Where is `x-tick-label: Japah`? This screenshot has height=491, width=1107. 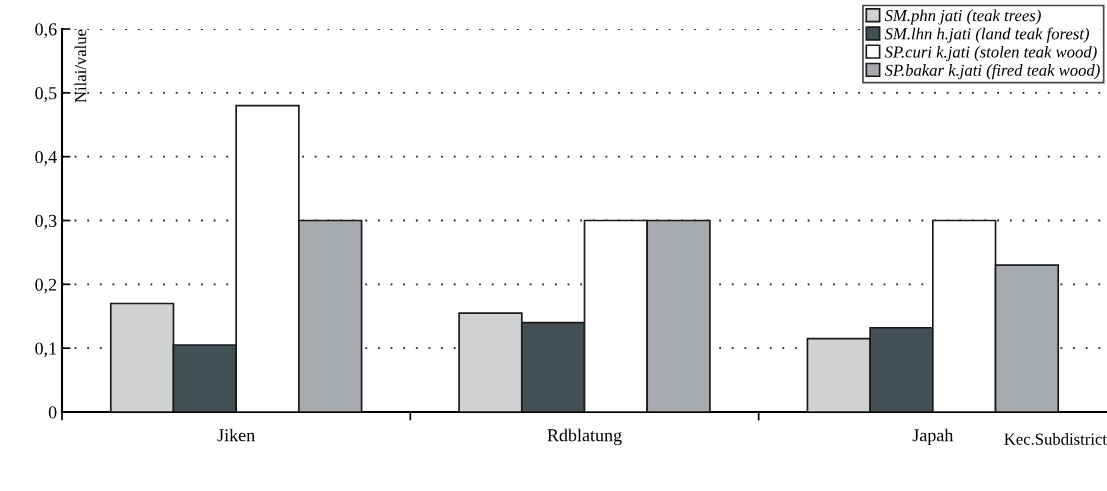 x-tick-label: Japah is located at coordinates (933, 437).